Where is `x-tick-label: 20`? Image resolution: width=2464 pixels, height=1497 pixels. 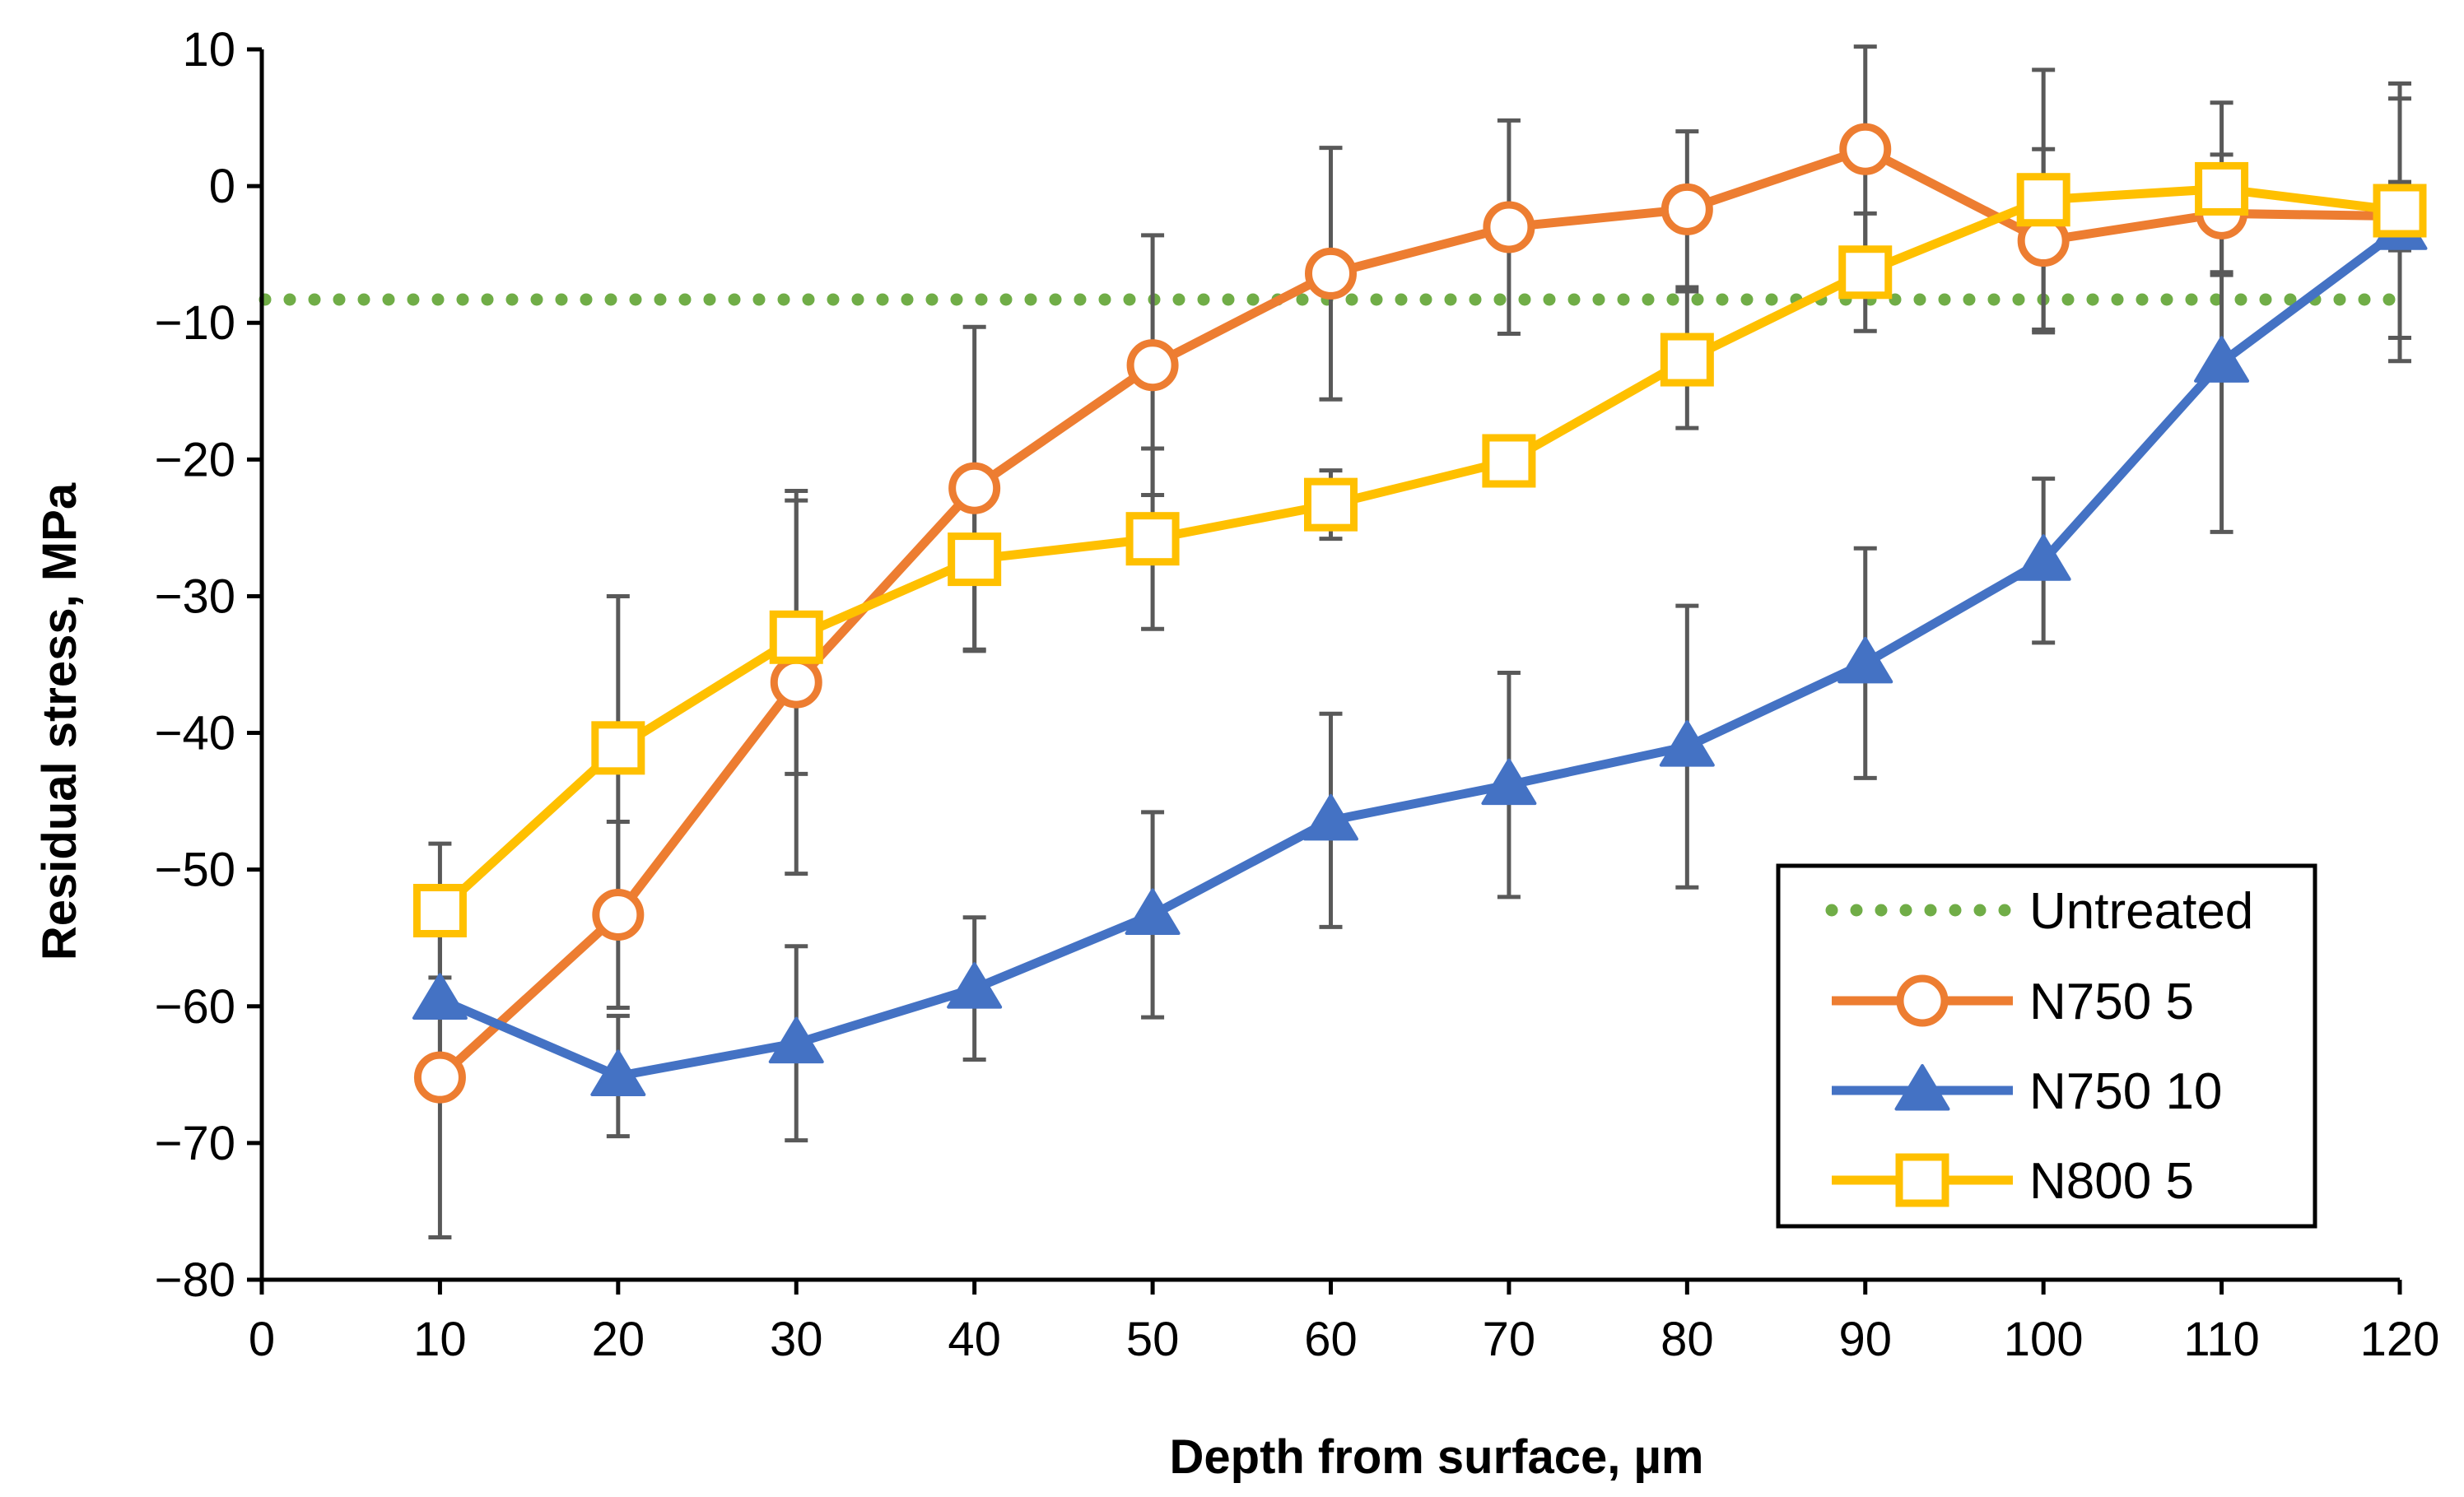 x-tick-label: 20 is located at coordinates (618, 1339).